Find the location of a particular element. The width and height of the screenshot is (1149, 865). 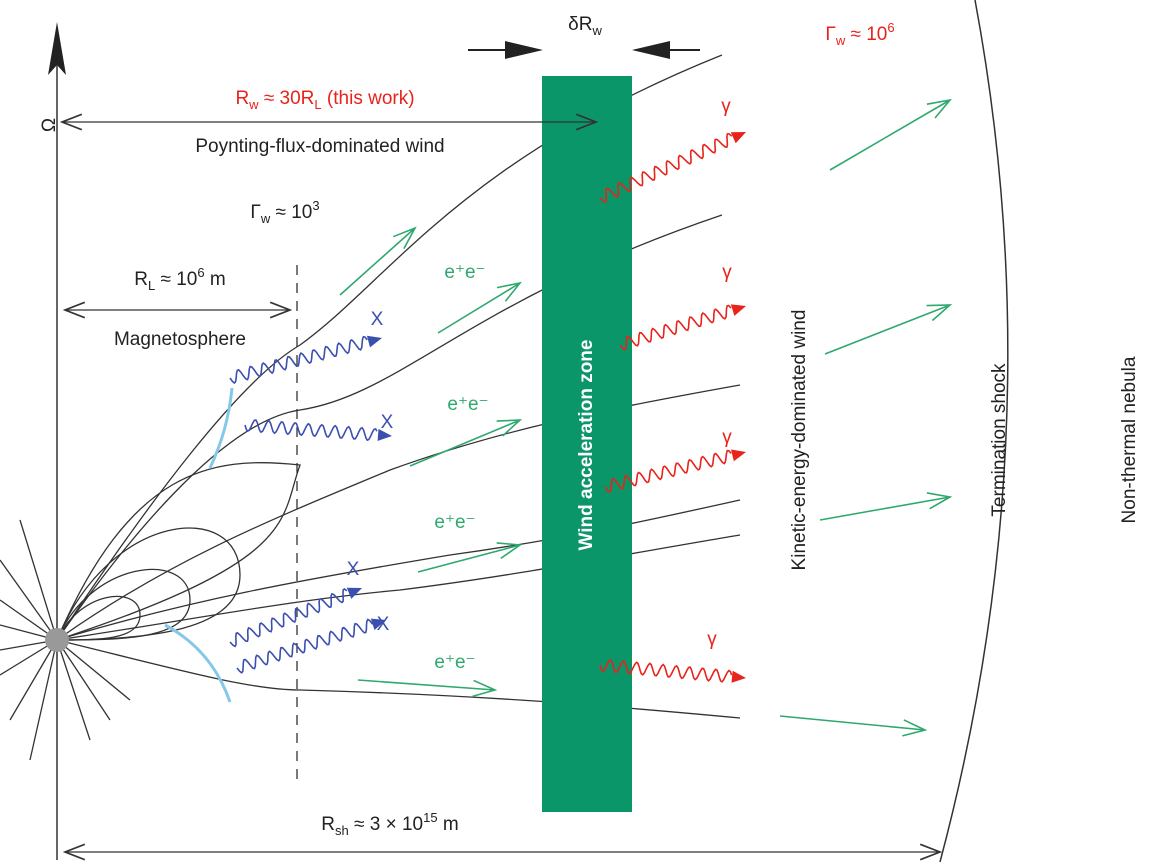

rl-label: RL ≈ 106 m is located at coordinates (179, 279).